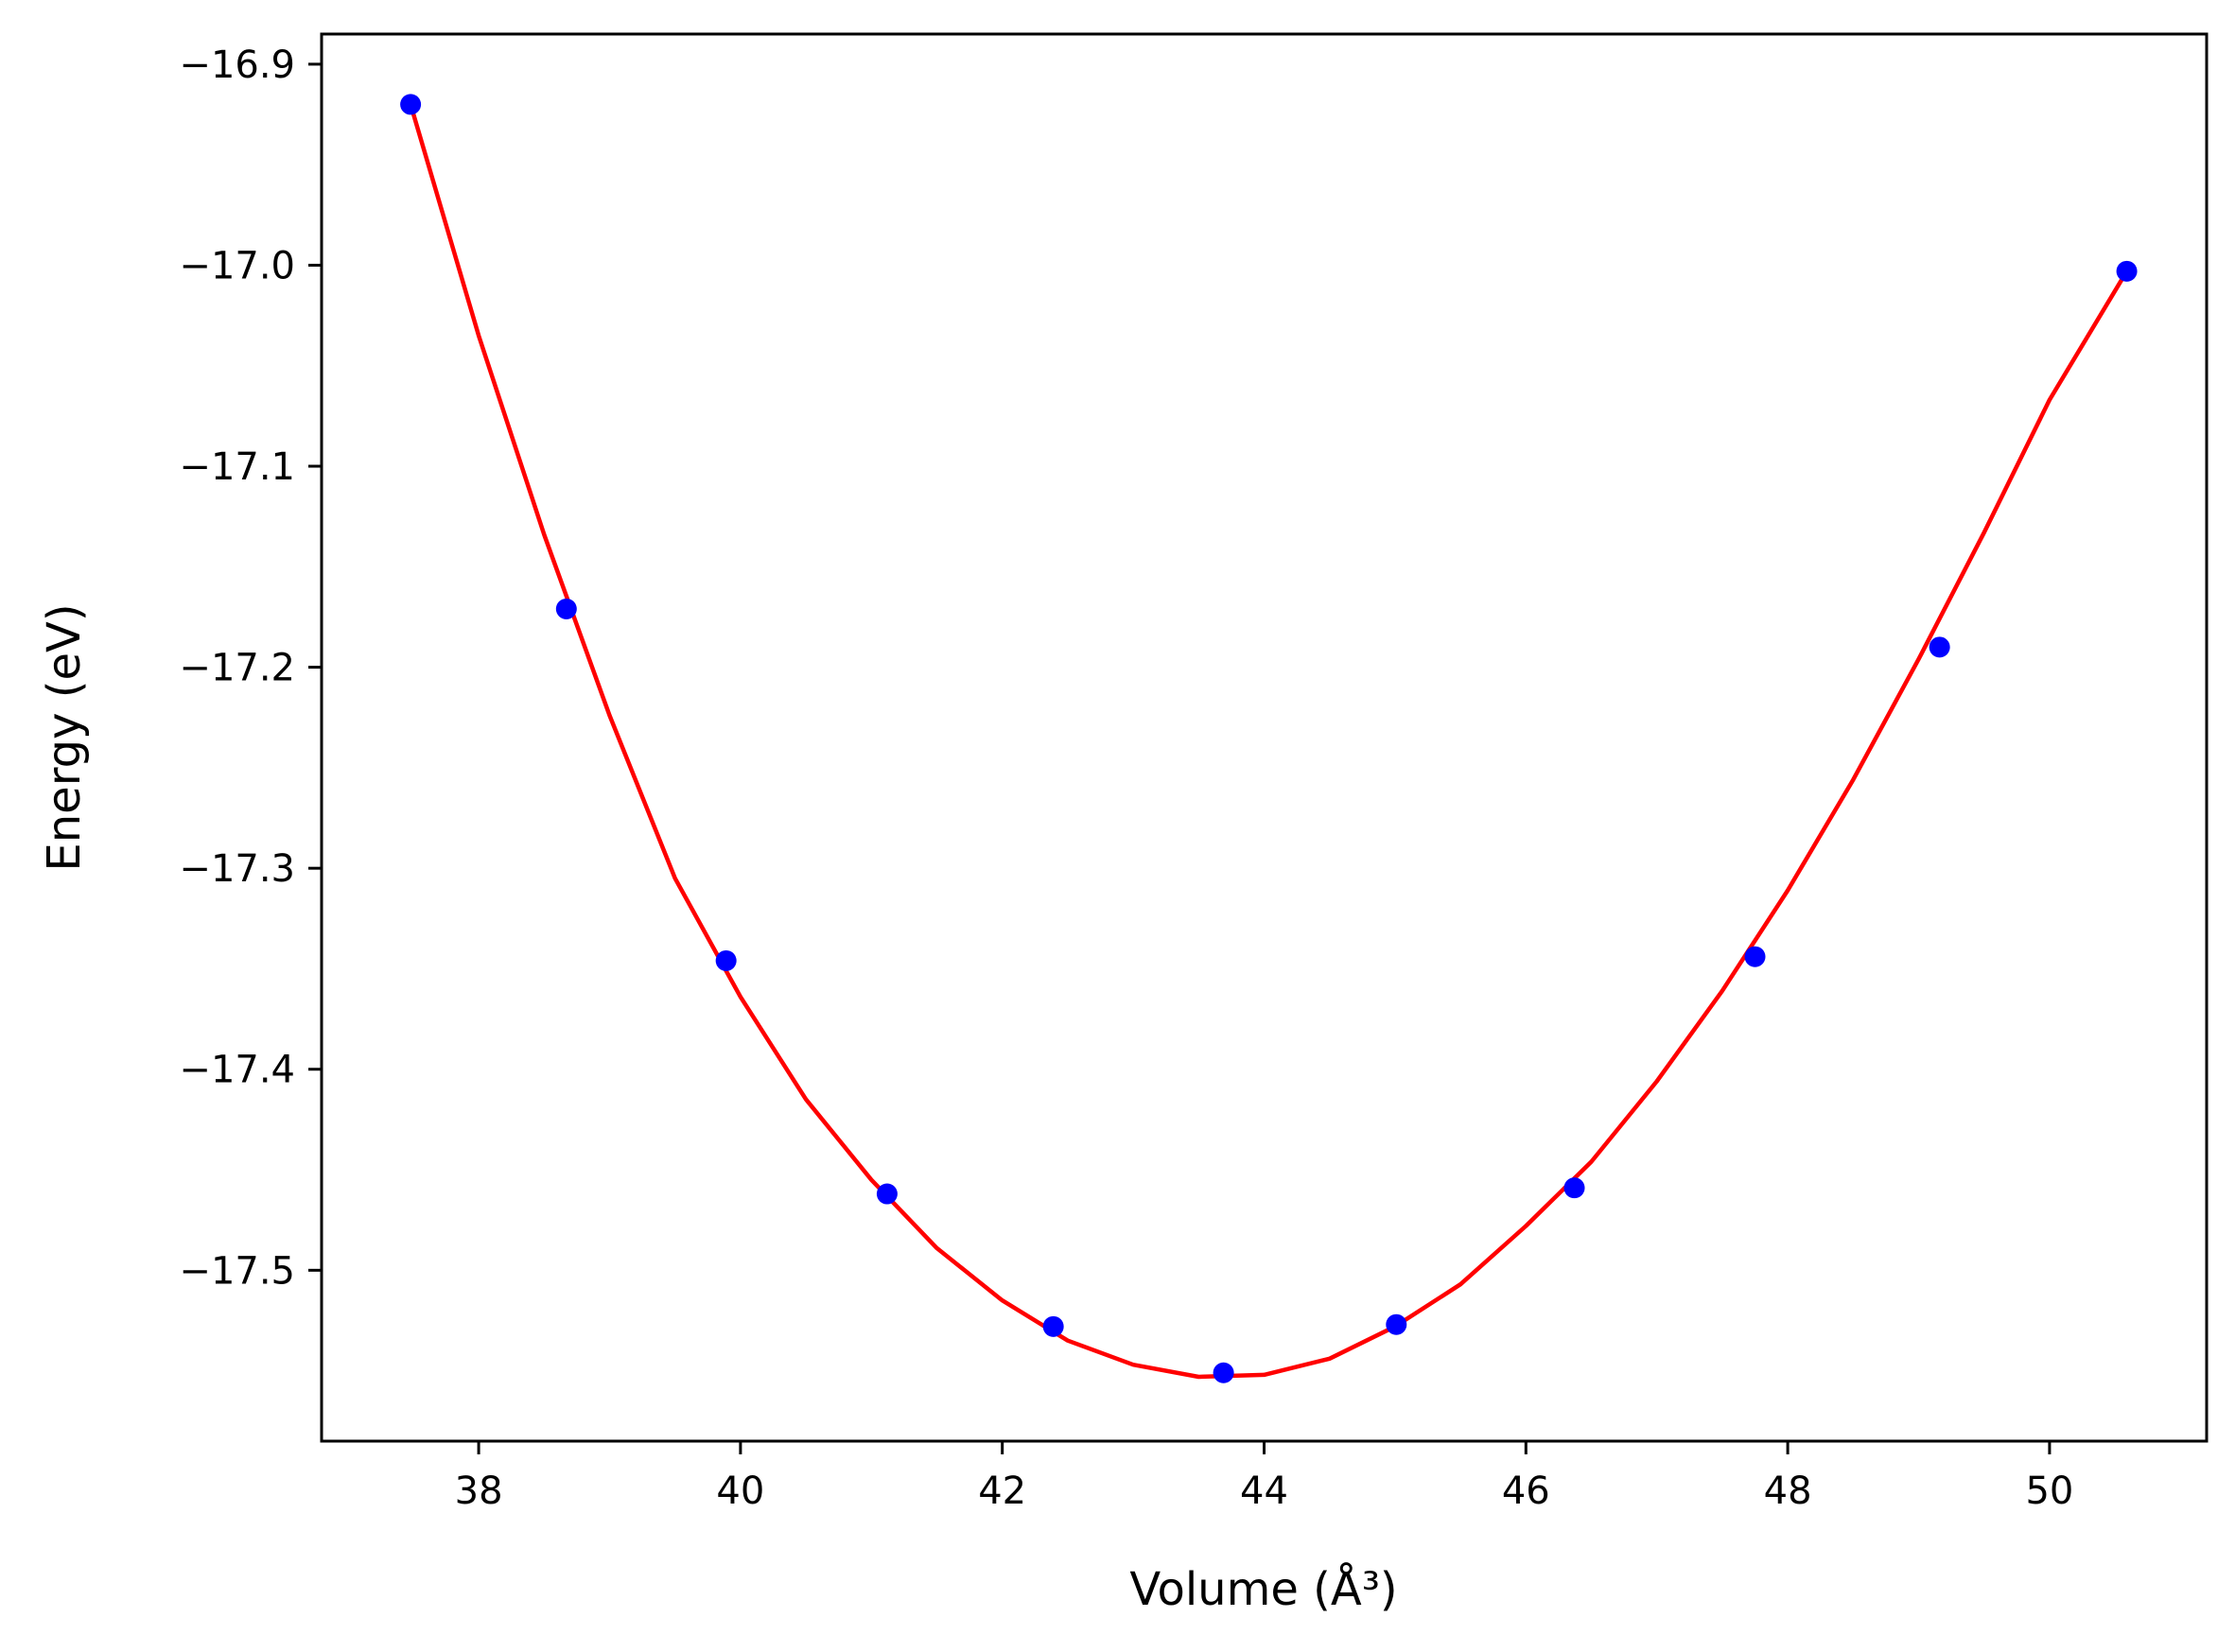 This screenshot has width=2235, height=1652. What do you see at coordinates (1264, 1491) in the screenshot?
I see `x-tick-label: 44` at bounding box center [1264, 1491].